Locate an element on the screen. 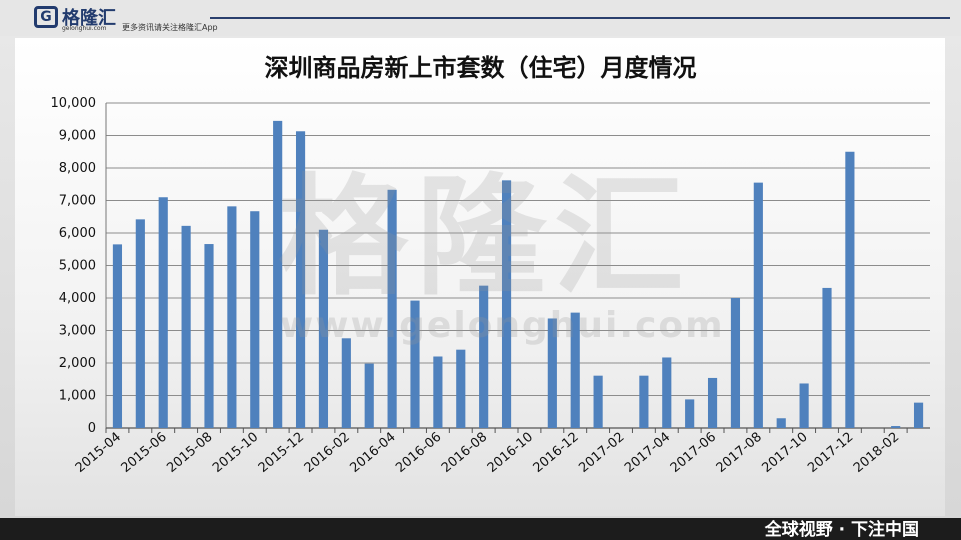 Image resolution: width=961 pixels, height=540 pixels. gelonghui-logo-icon: G is located at coordinates (46, 17).